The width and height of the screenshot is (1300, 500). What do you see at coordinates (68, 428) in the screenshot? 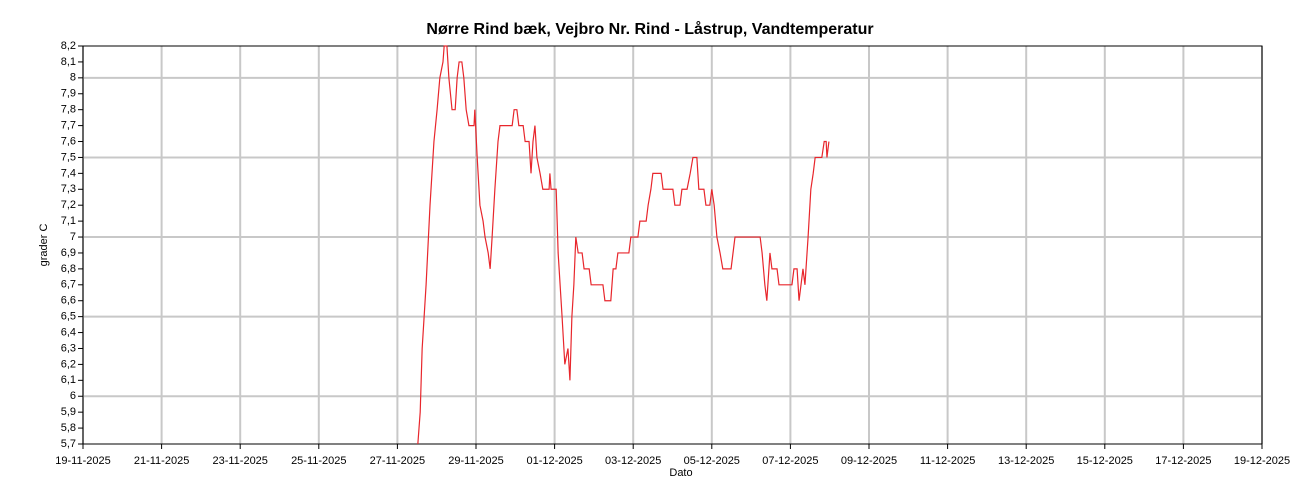
I see `y-tick-label: 5,8` at bounding box center [68, 428].